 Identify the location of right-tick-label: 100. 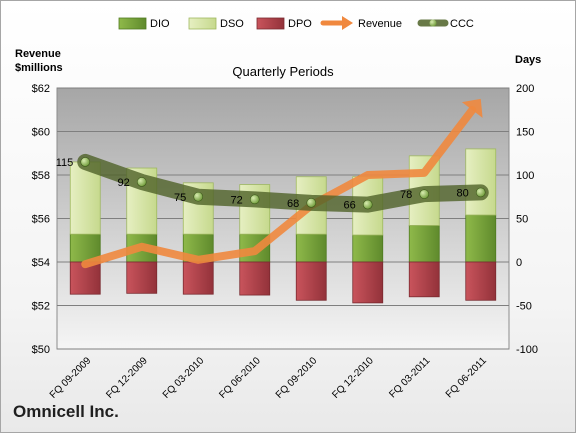
(525, 176).